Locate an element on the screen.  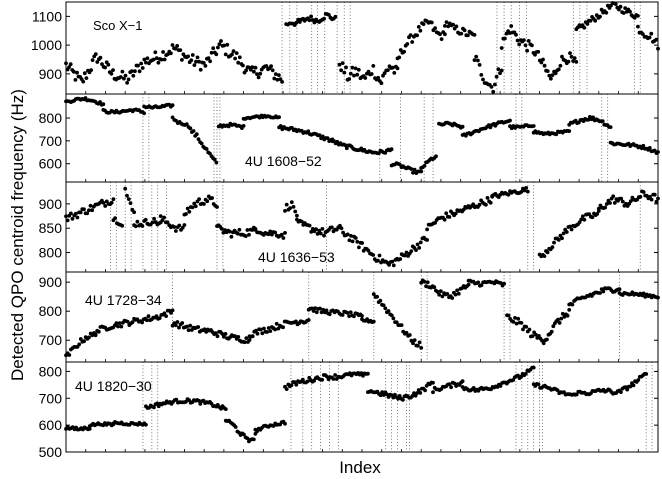
y-tick-label: 800 is located at coordinates (51, 118).